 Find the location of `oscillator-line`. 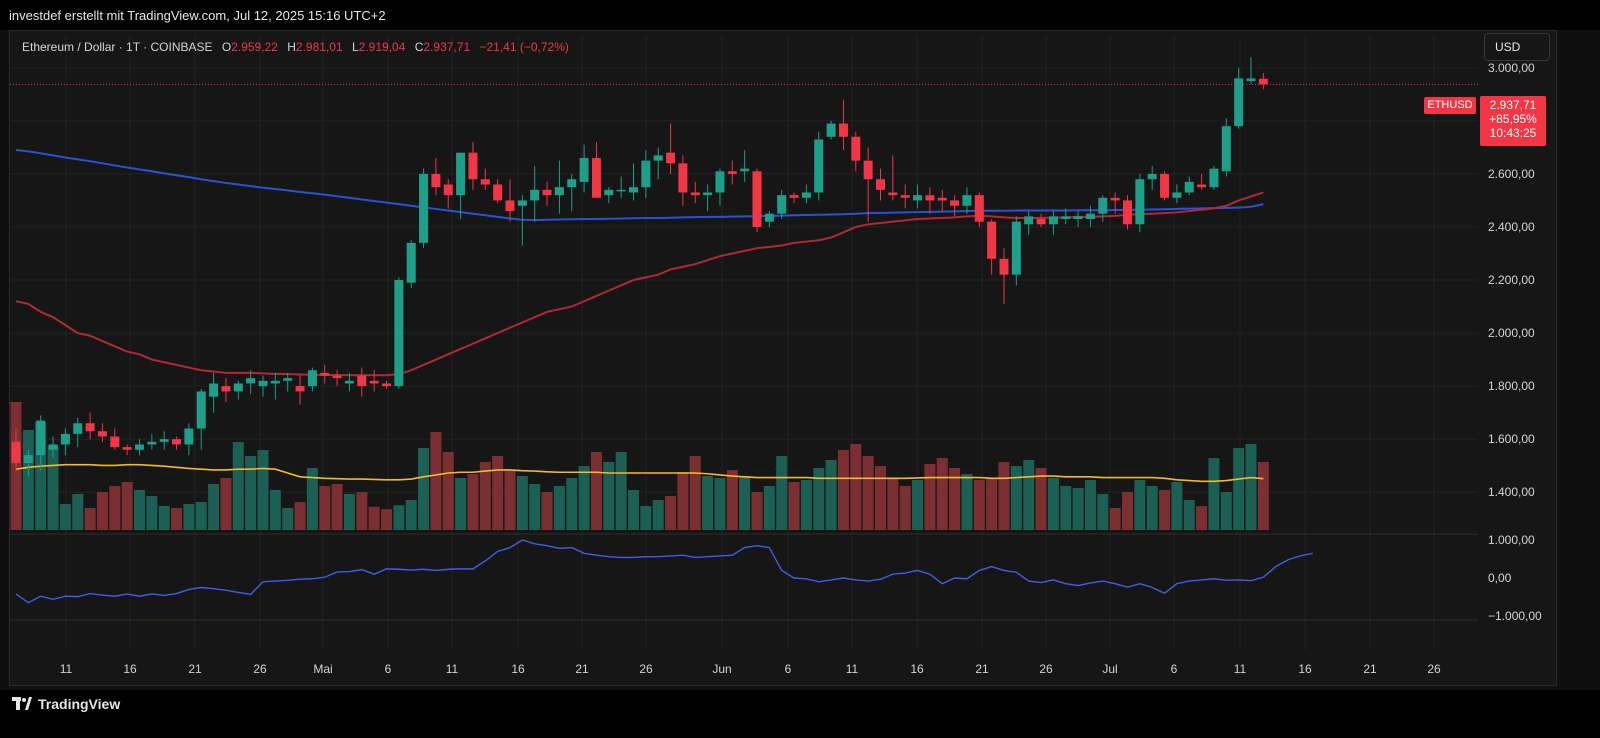

oscillator-line is located at coordinates (664, 571).